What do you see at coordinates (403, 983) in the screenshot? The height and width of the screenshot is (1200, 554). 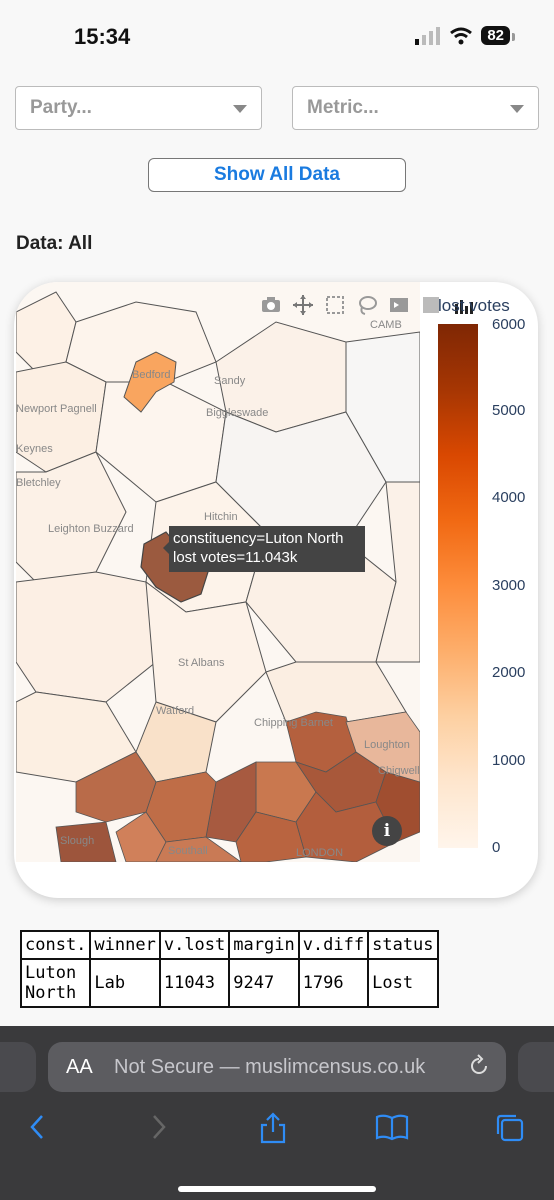 I see `table-cell-status: Lost` at bounding box center [403, 983].